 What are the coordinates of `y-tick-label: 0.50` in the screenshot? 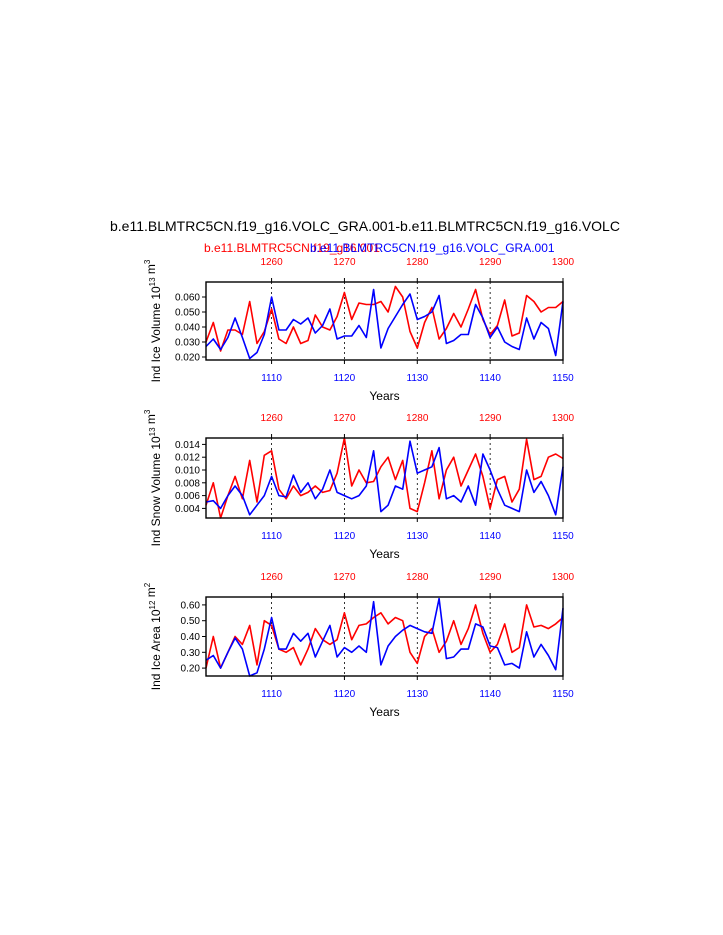 It's located at (191, 621).